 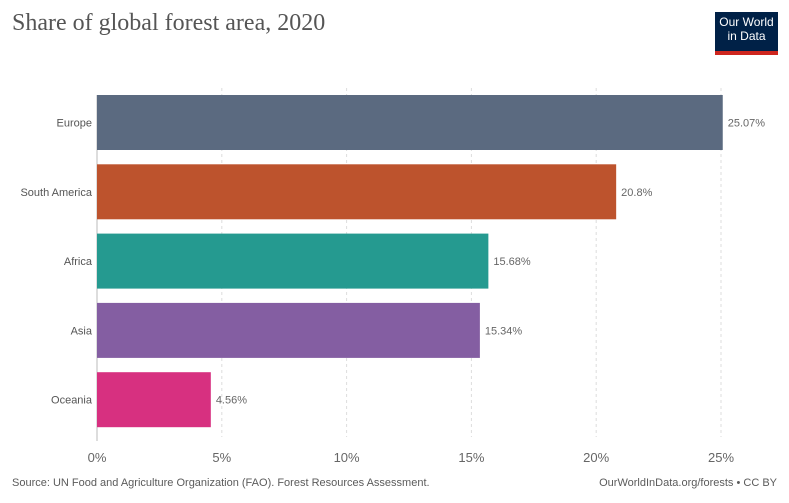 I want to click on category-label: Africa, so click(x=78, y=262).